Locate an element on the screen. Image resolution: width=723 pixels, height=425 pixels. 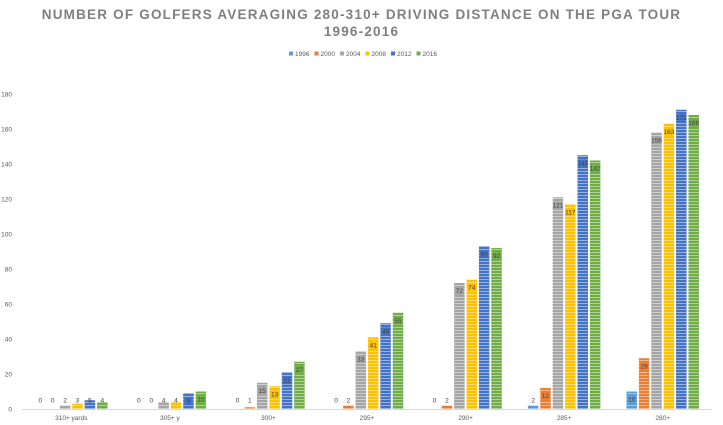
legend-swatch-2012 is located at coordinates (393, 53).